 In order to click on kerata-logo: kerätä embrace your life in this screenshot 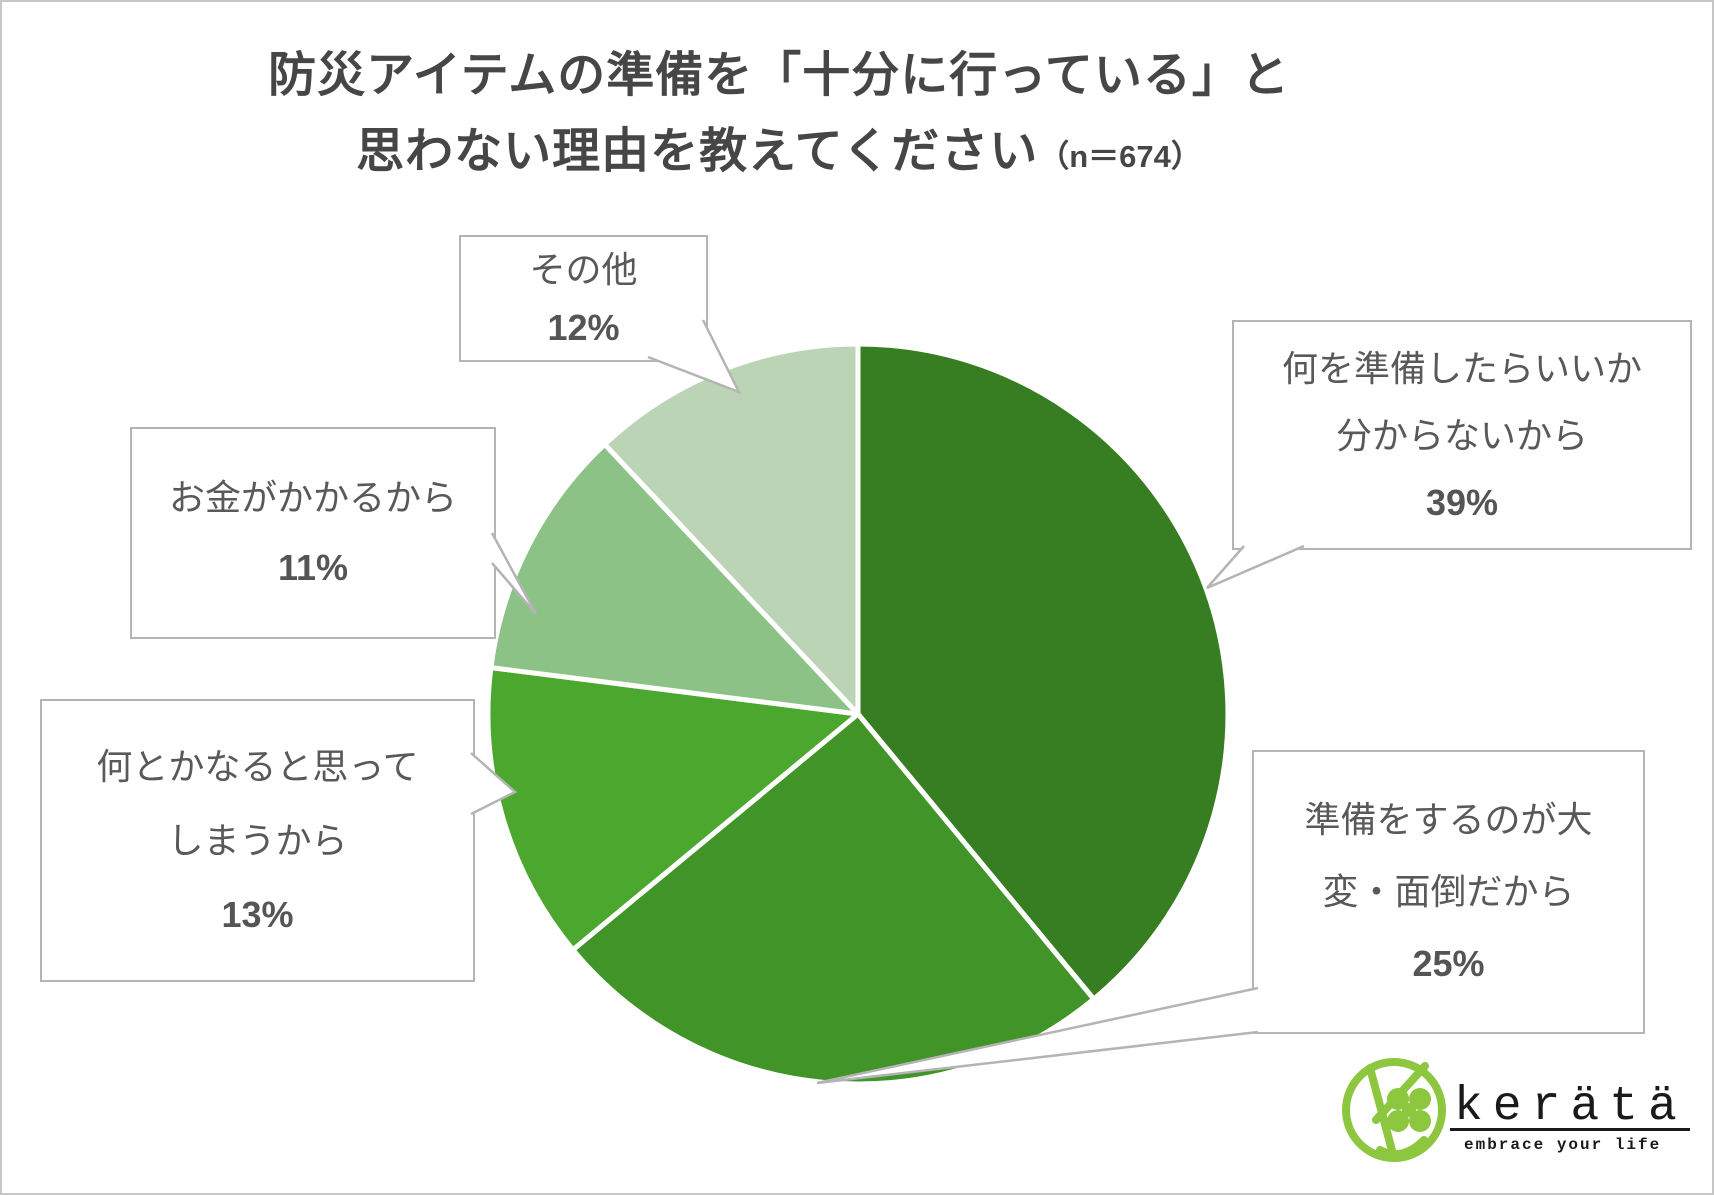, I will do `click(1517, 1114)`.